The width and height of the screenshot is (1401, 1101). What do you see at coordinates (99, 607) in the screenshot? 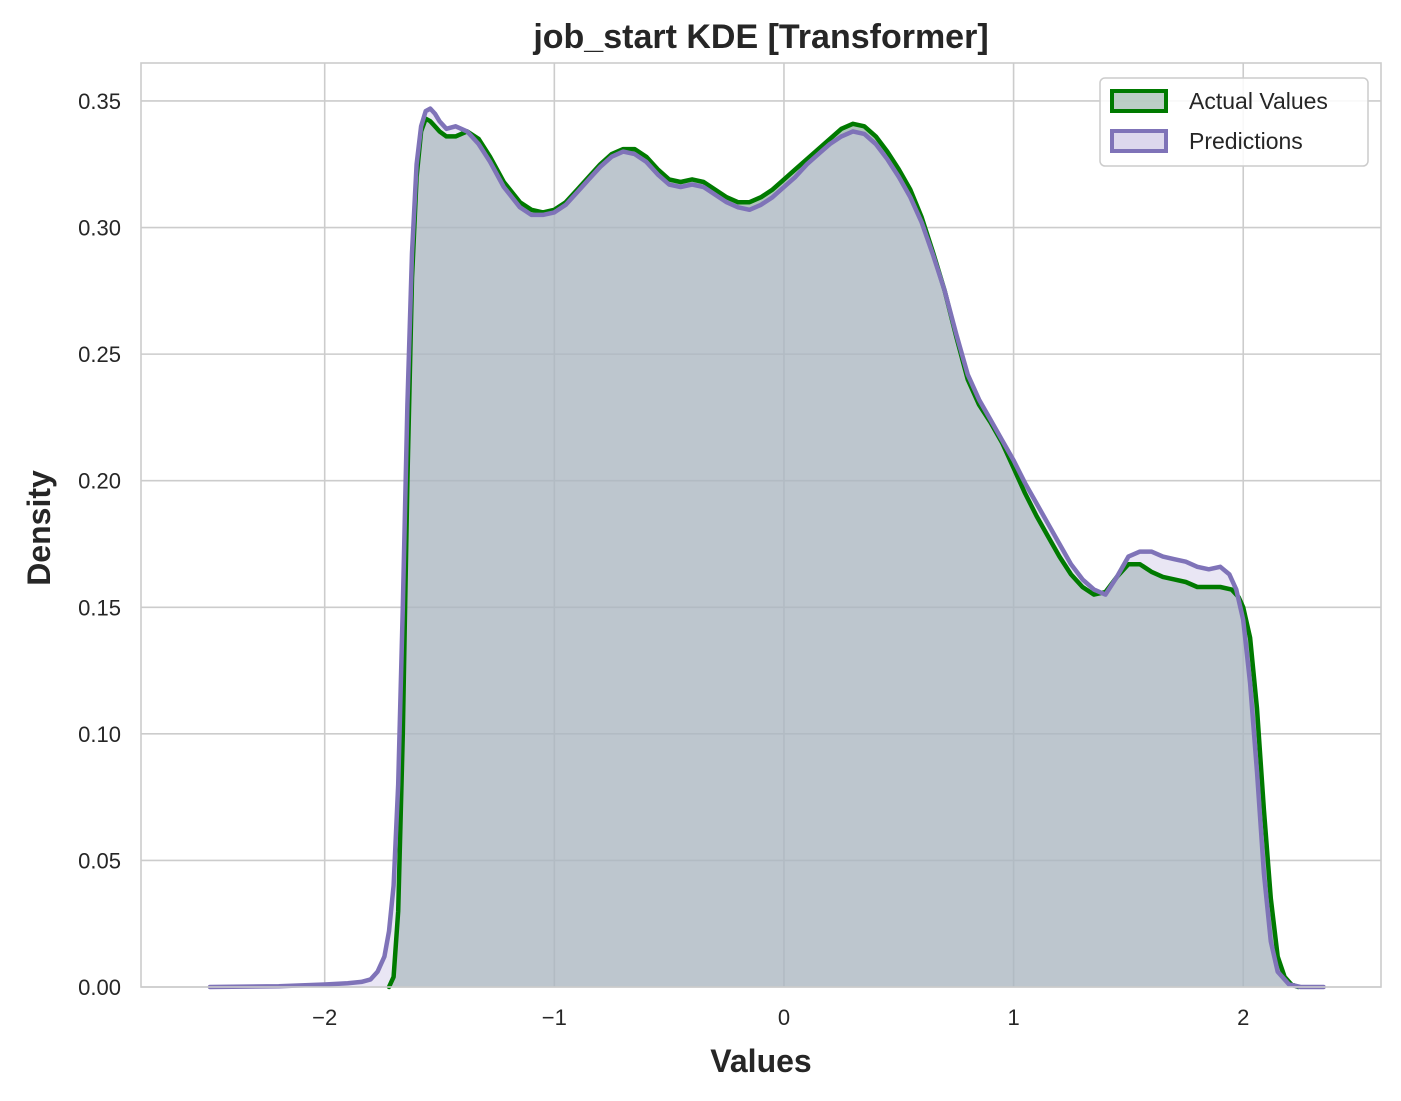
I see `y-tick-label: 0.15` at bounding box center [99, 607].